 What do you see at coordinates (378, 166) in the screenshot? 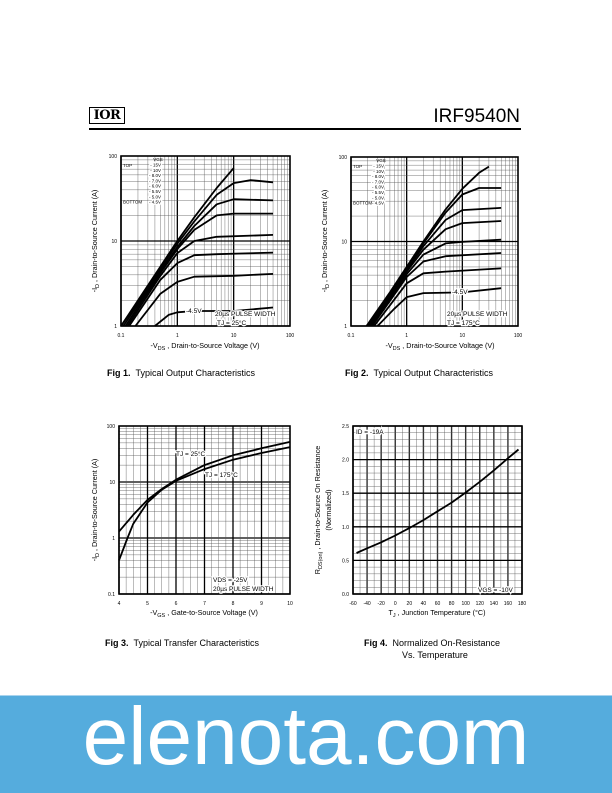
I see `fig2-legend-entry: - 15V` at bounding box center [378, 166].